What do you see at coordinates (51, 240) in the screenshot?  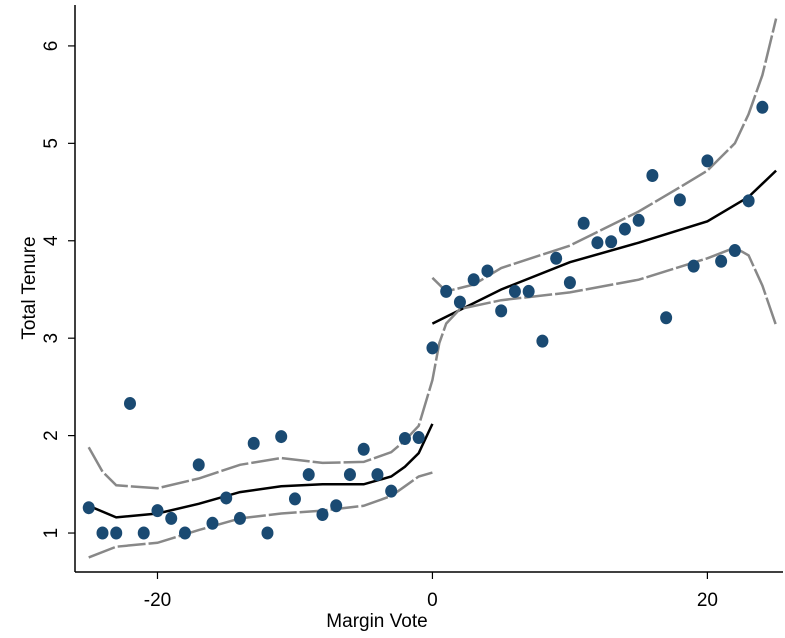 I see `y-tick-label: 4` at bounding box center [51, 240].